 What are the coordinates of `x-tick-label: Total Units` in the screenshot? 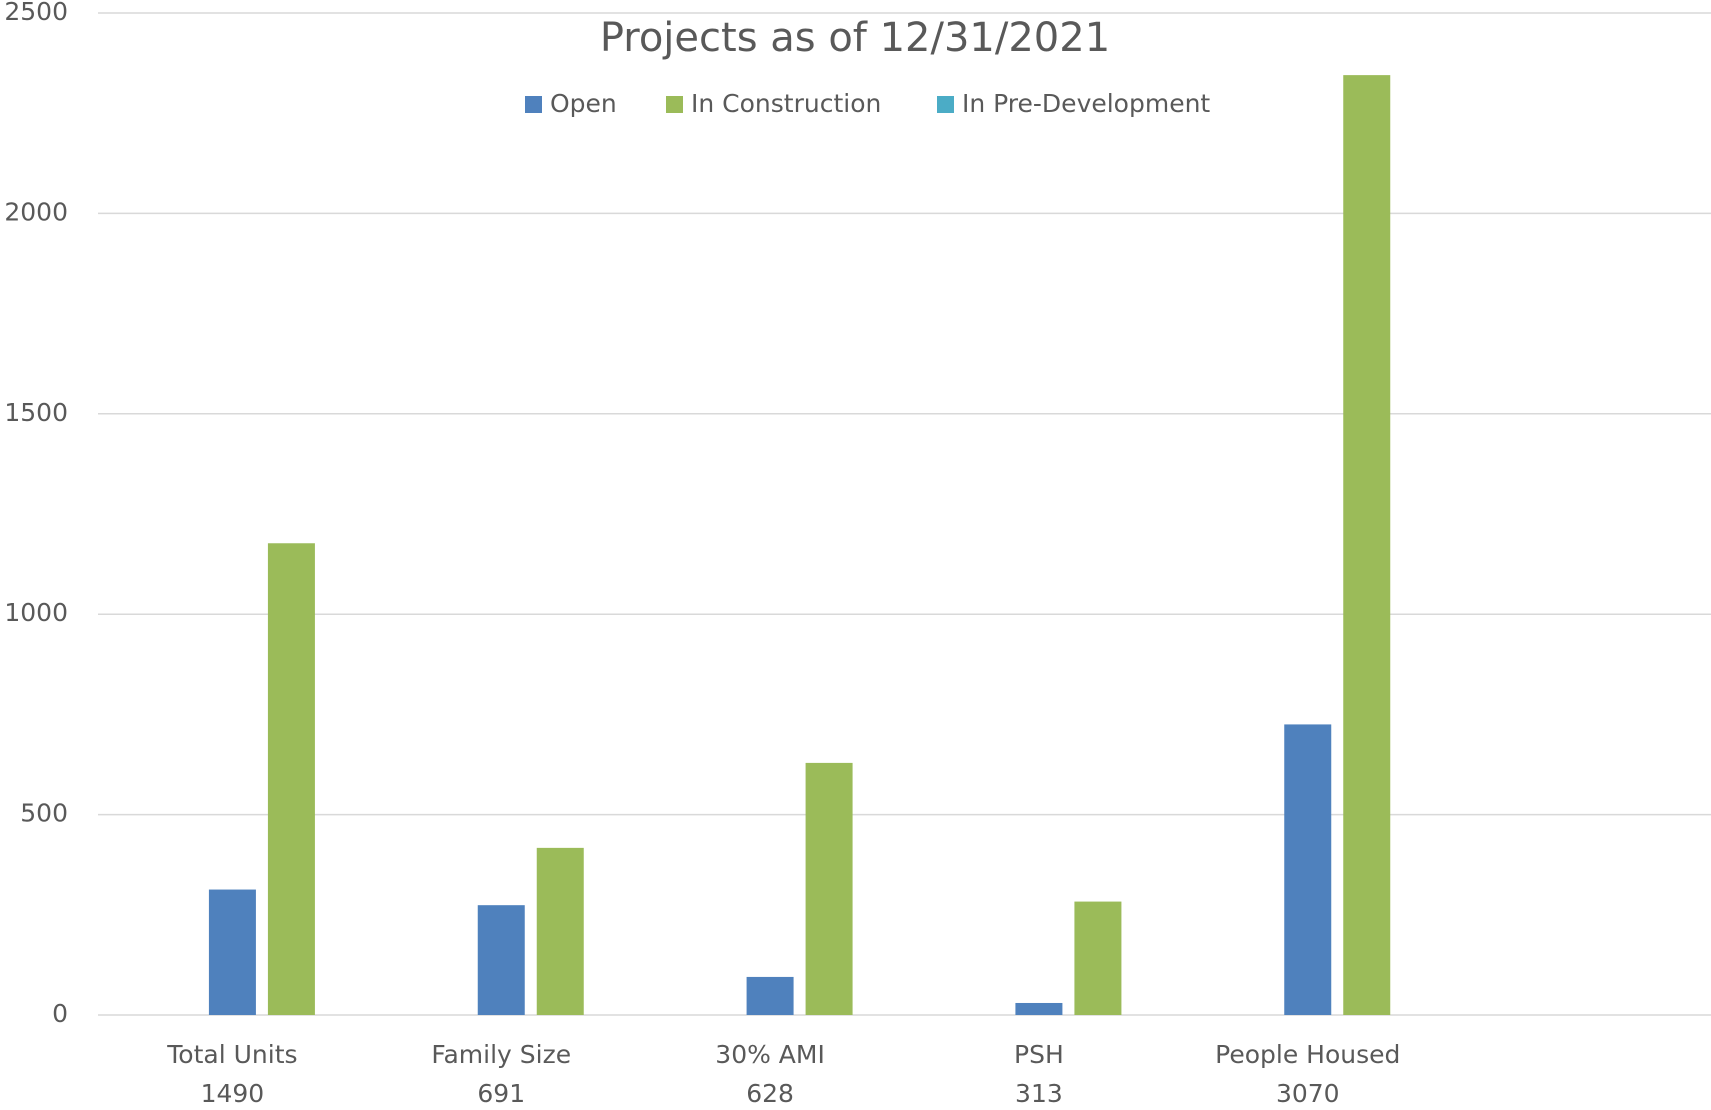 It's located at (231, 1054).